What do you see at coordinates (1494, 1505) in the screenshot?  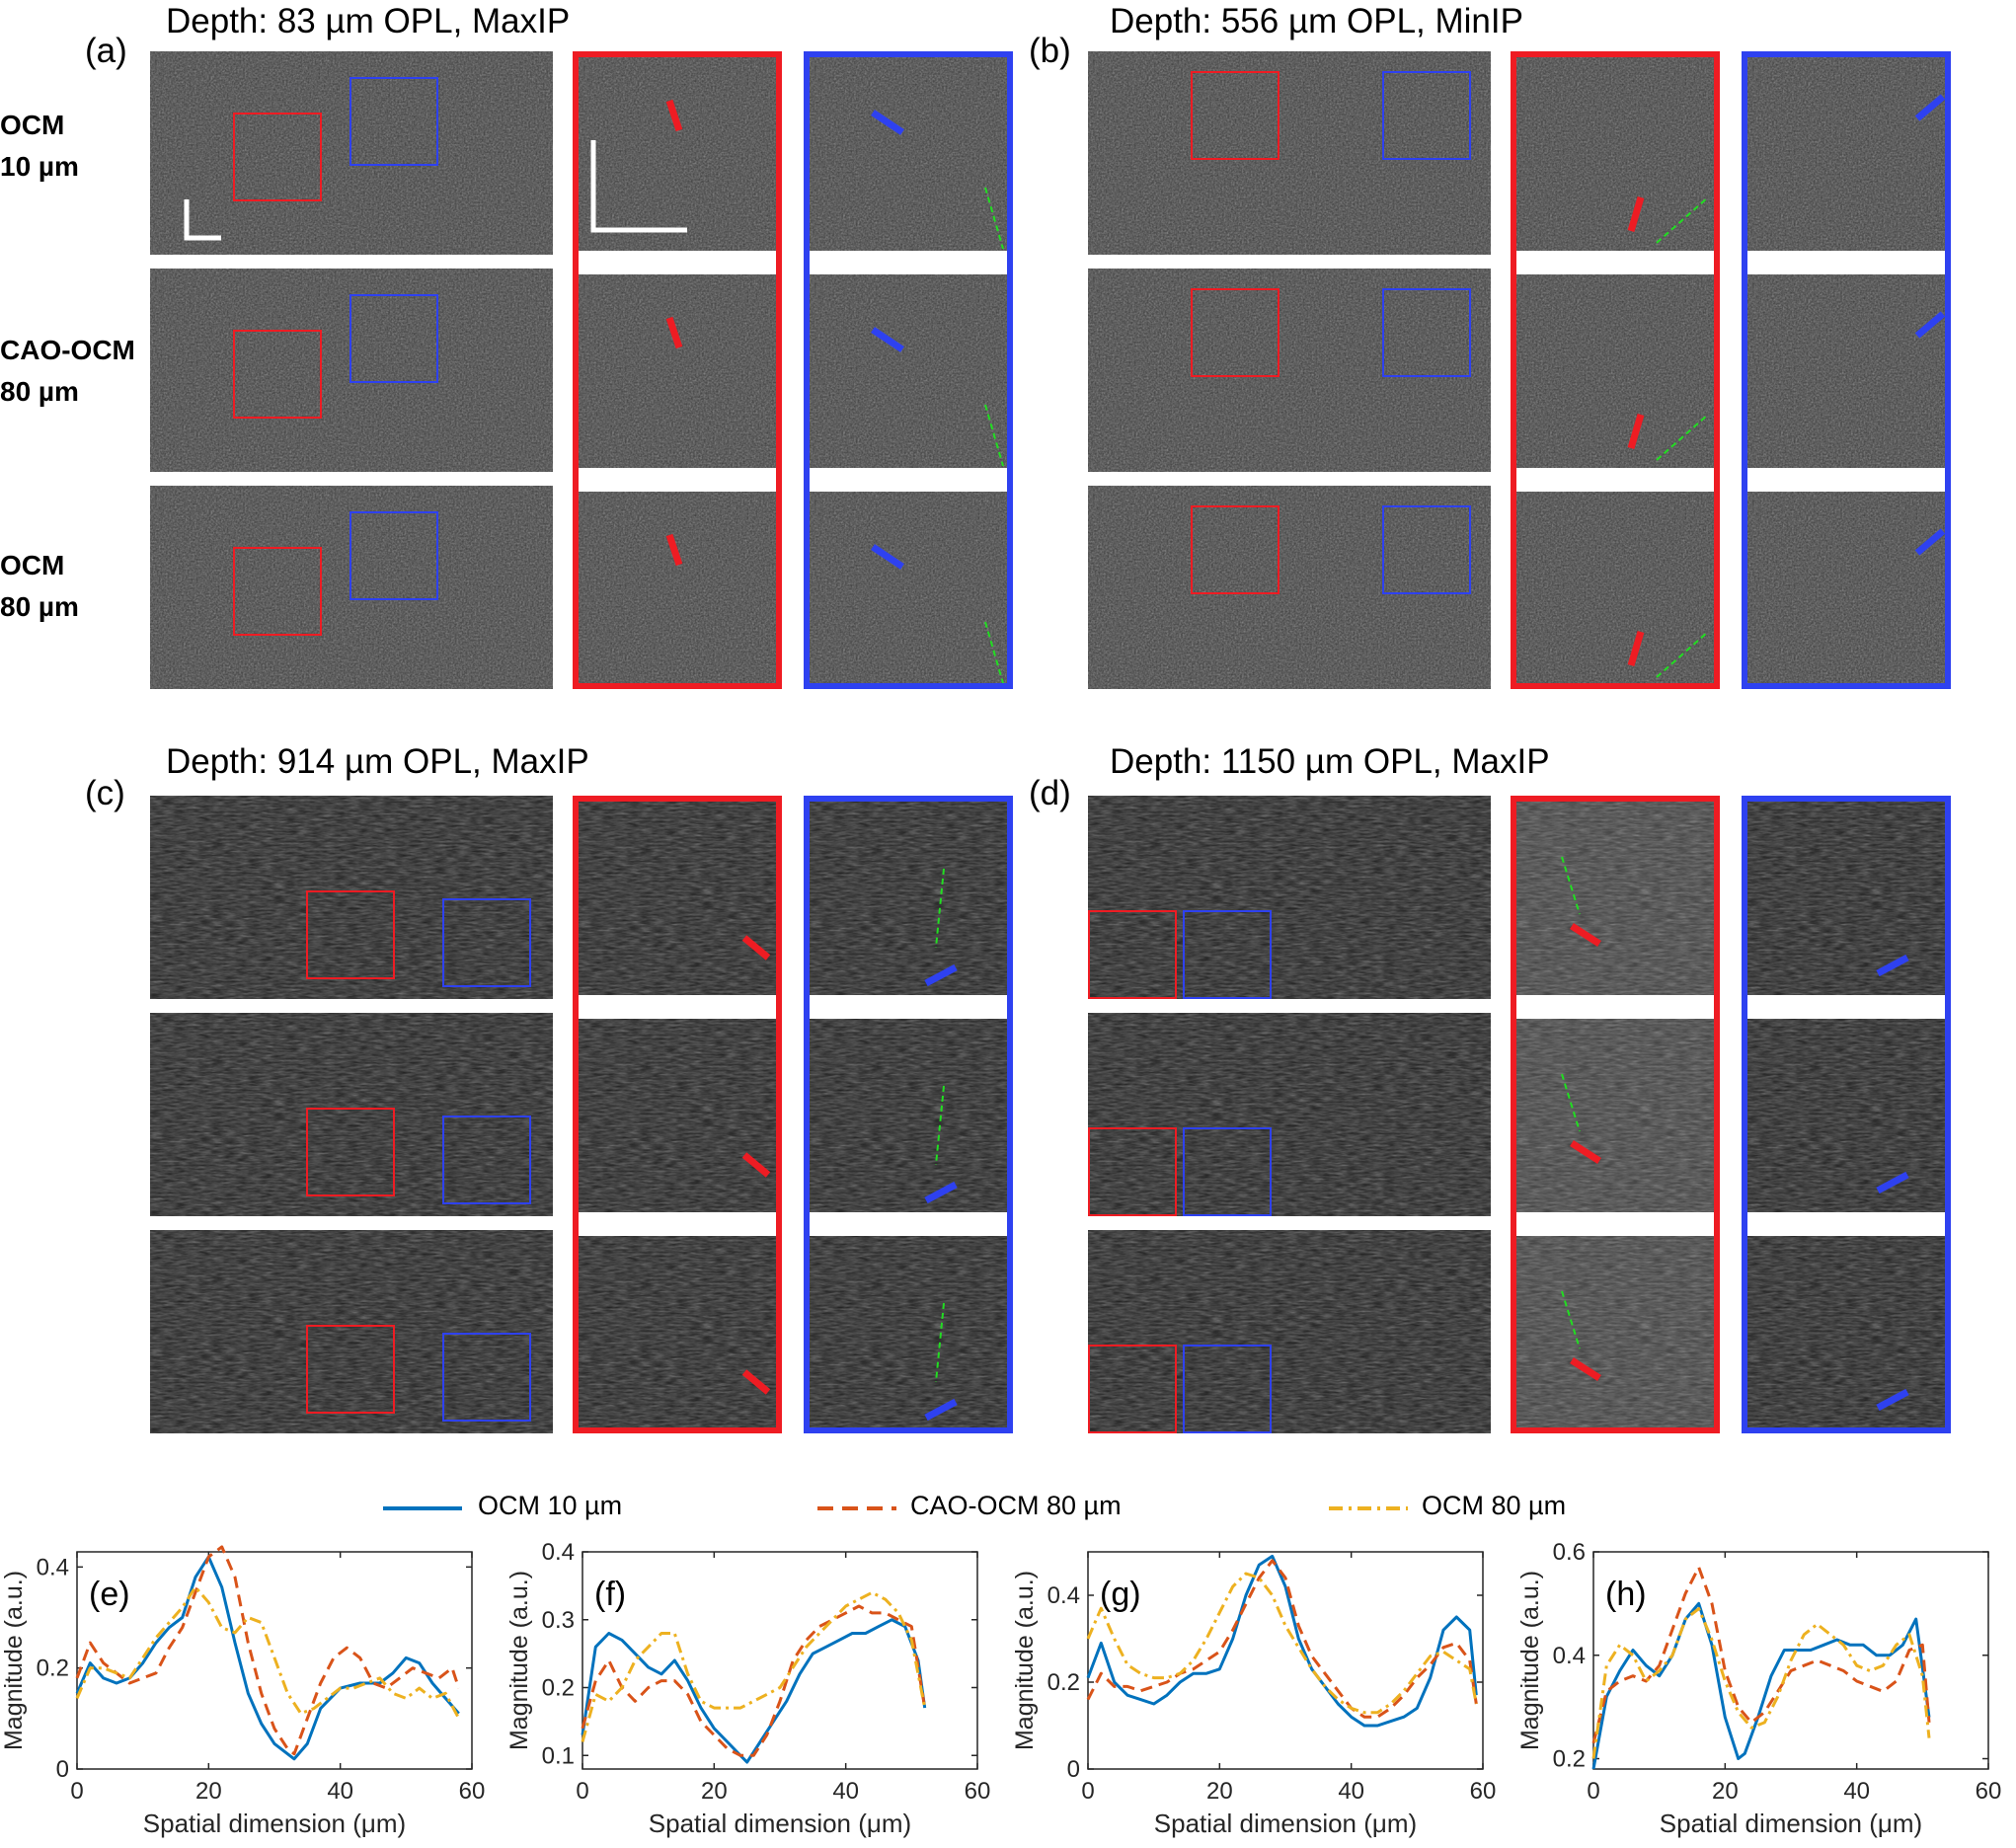 I see `legend-label-ocm80: OCM 80 µm` at bounding box center [1494, 1505].